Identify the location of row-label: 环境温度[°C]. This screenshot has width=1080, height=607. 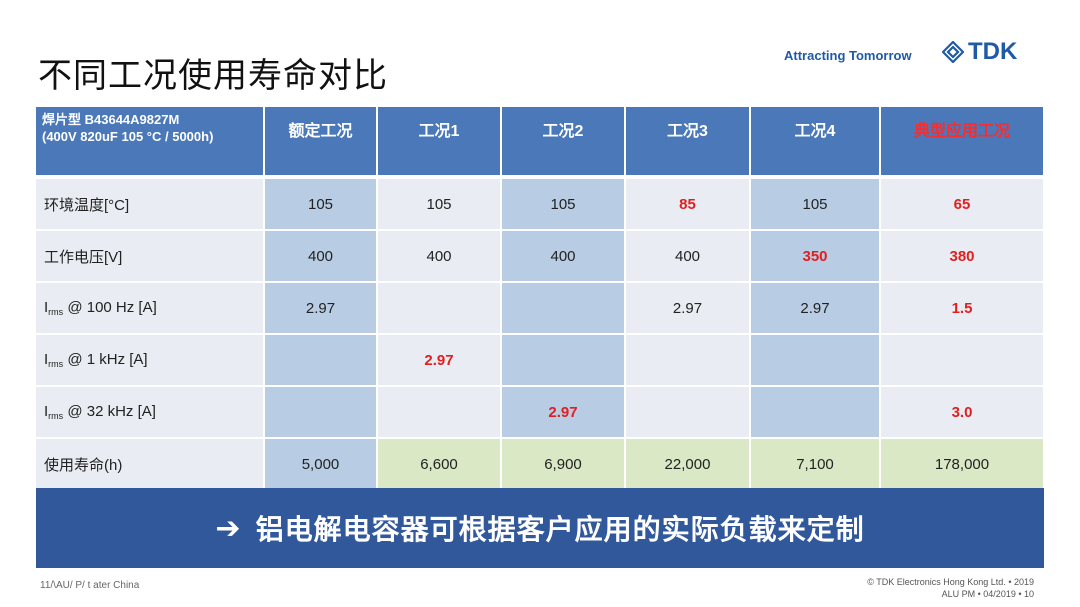
(150, 205).